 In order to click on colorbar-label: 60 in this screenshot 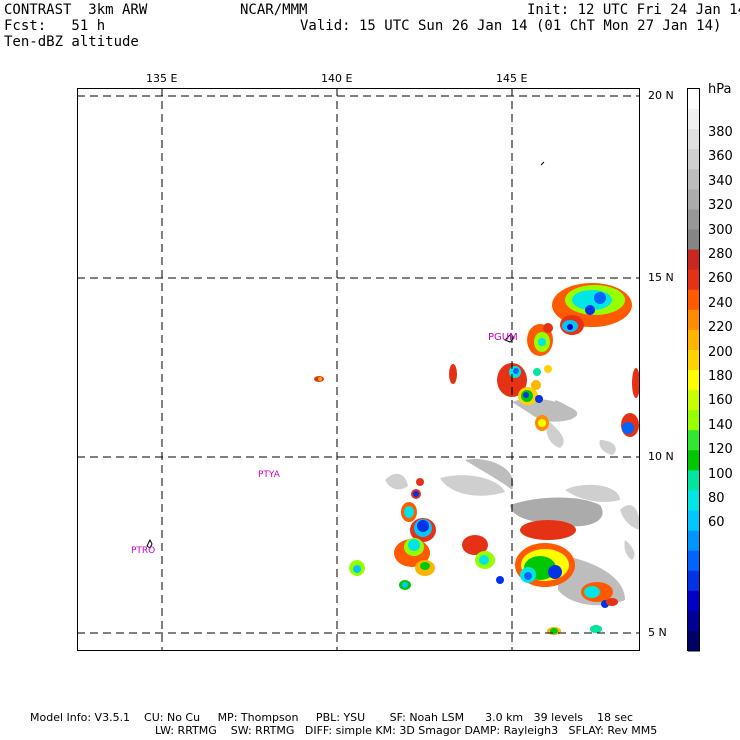, I will do `click(716, 523)`.